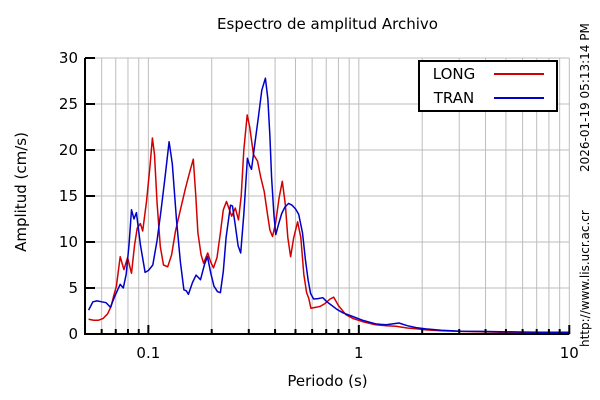 The height and width of the screenshot is (400, 600). Describe the element at coordinates (454, 97) in the screenshot. I see `legend-label: TRAN` at that location.